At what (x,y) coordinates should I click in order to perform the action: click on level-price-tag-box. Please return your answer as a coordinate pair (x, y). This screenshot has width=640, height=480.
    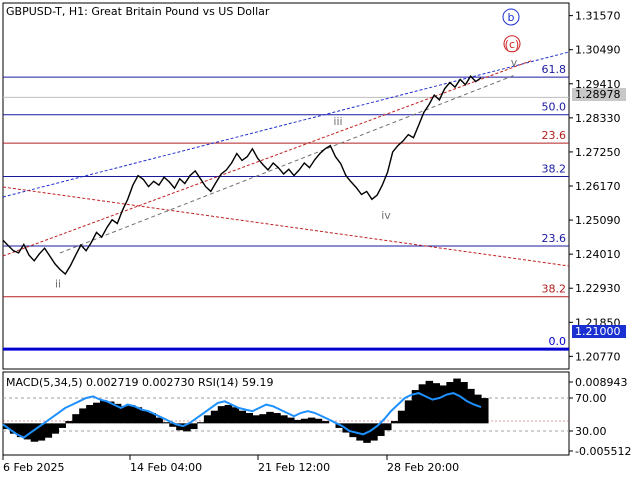
    Looking at the image, I should click on (599, 331).